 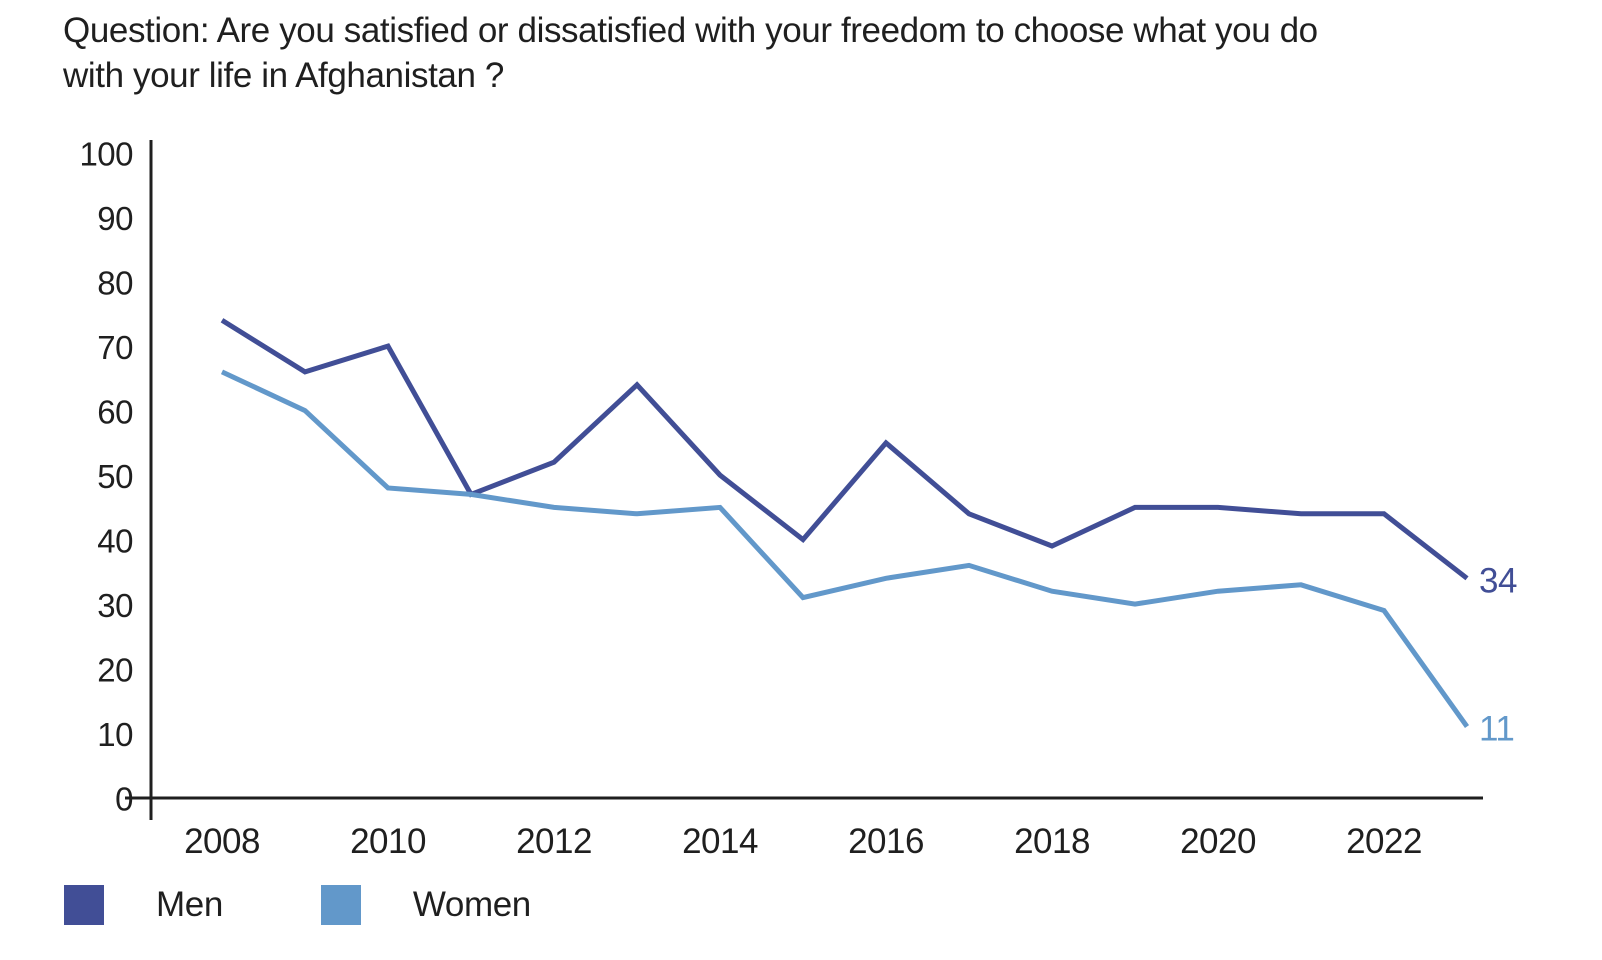 What do you see at coordinates (1384, 841) in the screenshot?
I see `x-tick-label: 2022` at bounding box center [1384, 841].